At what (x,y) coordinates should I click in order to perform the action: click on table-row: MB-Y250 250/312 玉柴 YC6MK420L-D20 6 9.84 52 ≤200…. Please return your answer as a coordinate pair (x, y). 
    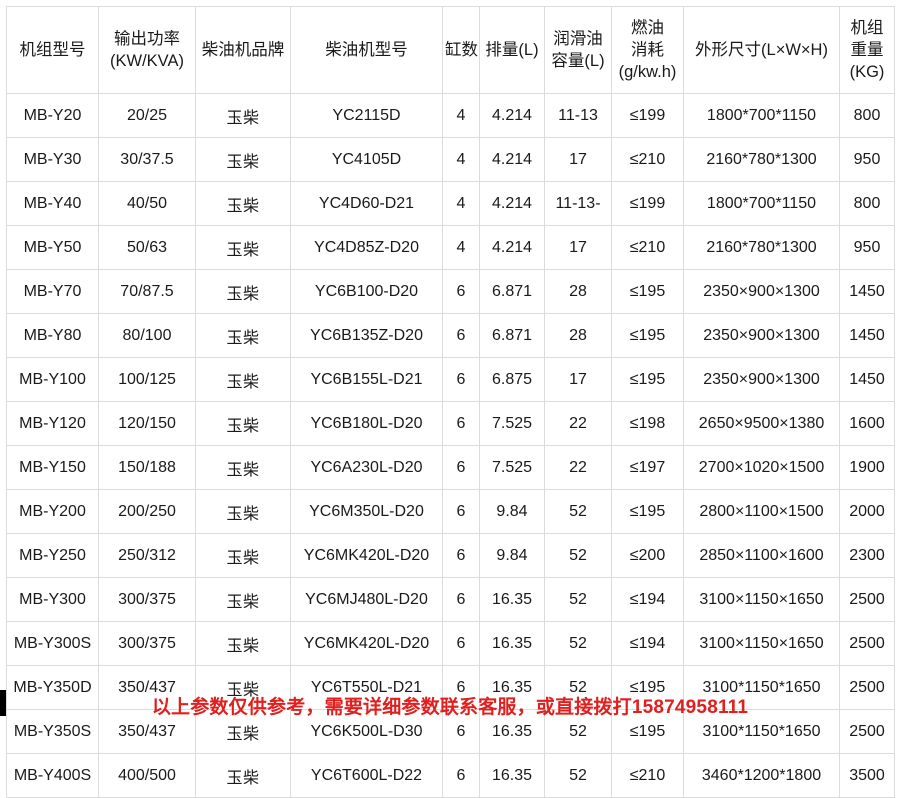
    Looking at the image, I should click on (450, 555).